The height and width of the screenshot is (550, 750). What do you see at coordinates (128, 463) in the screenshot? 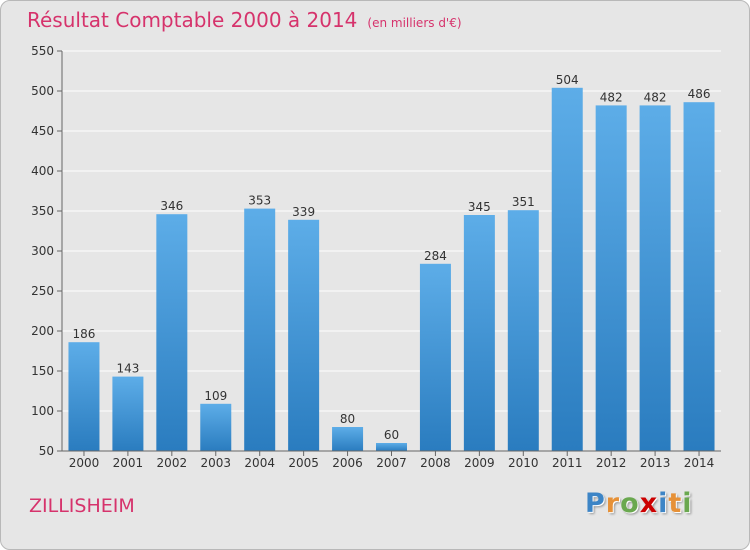
I see `x-tick-label: 2001` at bounding box center [128, 463].